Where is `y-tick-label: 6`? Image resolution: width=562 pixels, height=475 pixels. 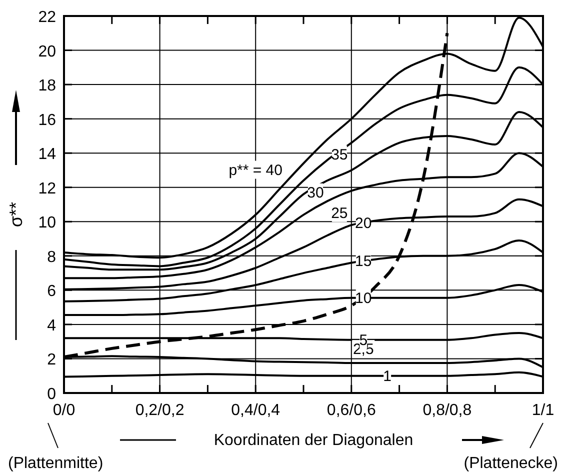
y-tick-label: 6 is located at coordinates (51, 291).